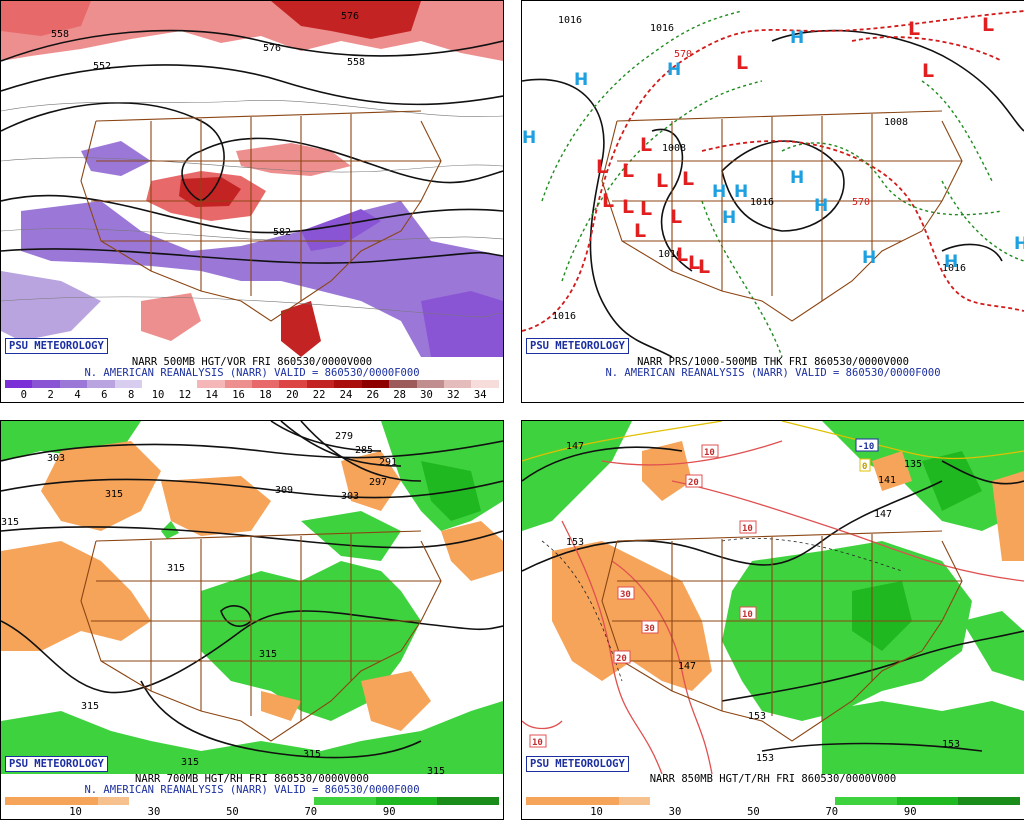 This screenshot has width=1024, height=820. Describe the element at coordinates (693, 483) in the screenshot. I see `temp-label: 20` at that location.